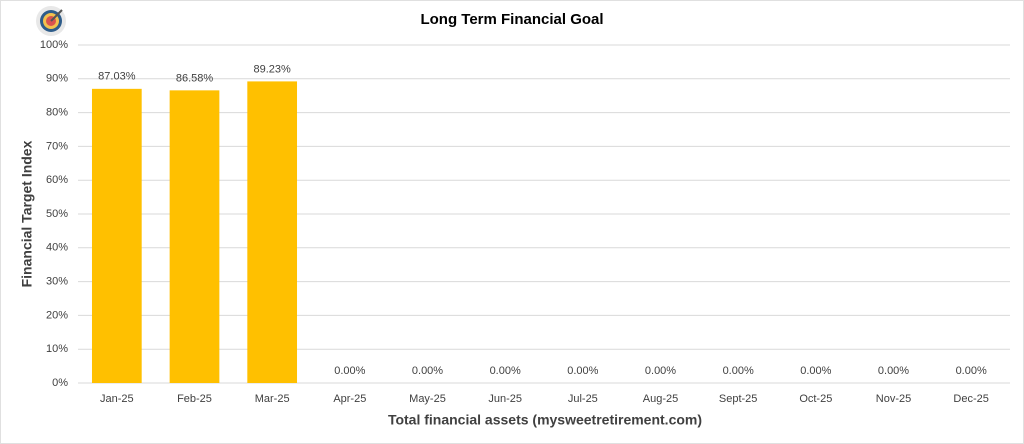  What do you see at coordinates (194, 399) in the screenshot?
I see `x-tick-label: Feb-25` at bounding box center [194, 399].